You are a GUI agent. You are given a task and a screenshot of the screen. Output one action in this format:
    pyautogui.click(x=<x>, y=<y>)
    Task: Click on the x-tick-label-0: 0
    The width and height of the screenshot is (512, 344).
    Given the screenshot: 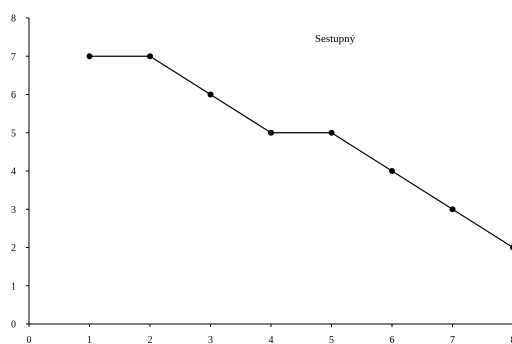 What is the action you would take?
    pyautogui.click(x=29, y=339)
    